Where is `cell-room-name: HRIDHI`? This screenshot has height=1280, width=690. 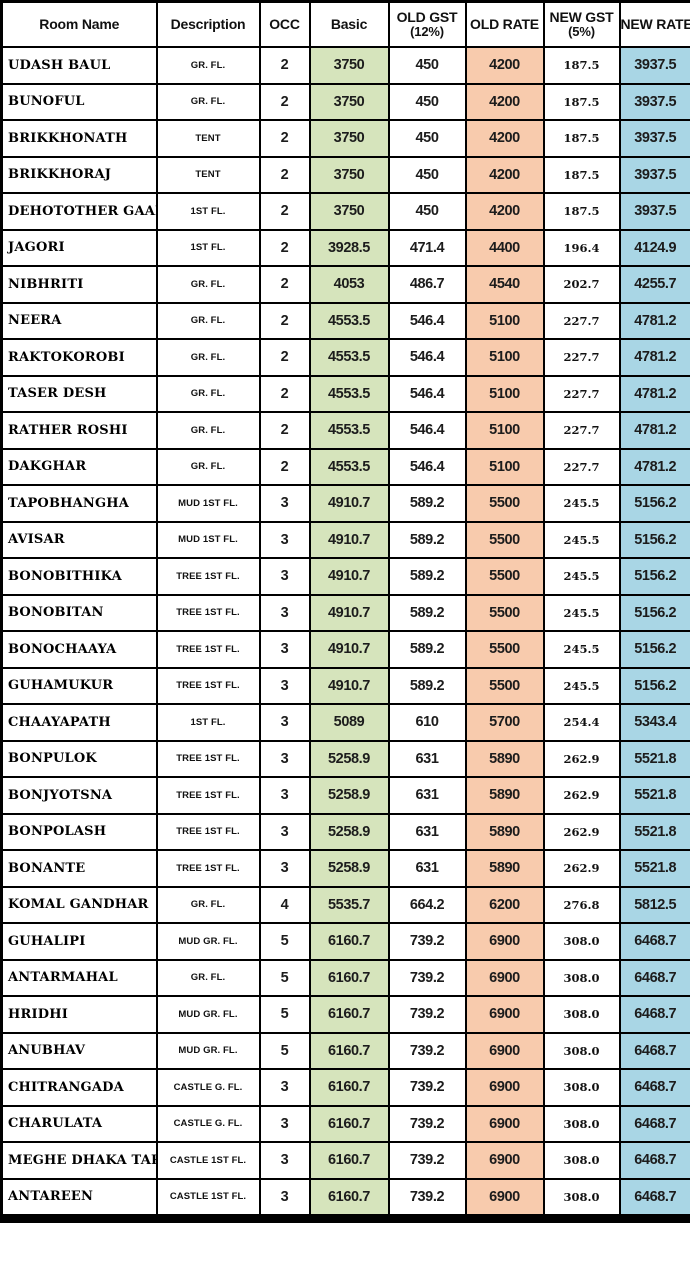
cell-room-name: HRIDHI is located at coordinates (79, 1014).